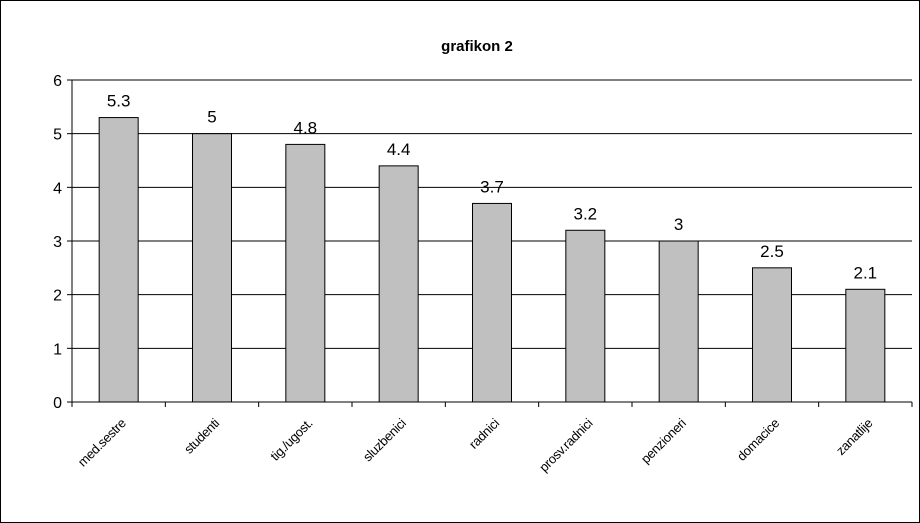 This screenshot has width=920, height=523. I want to click on category-label: med.sestre, so click(102, 442).